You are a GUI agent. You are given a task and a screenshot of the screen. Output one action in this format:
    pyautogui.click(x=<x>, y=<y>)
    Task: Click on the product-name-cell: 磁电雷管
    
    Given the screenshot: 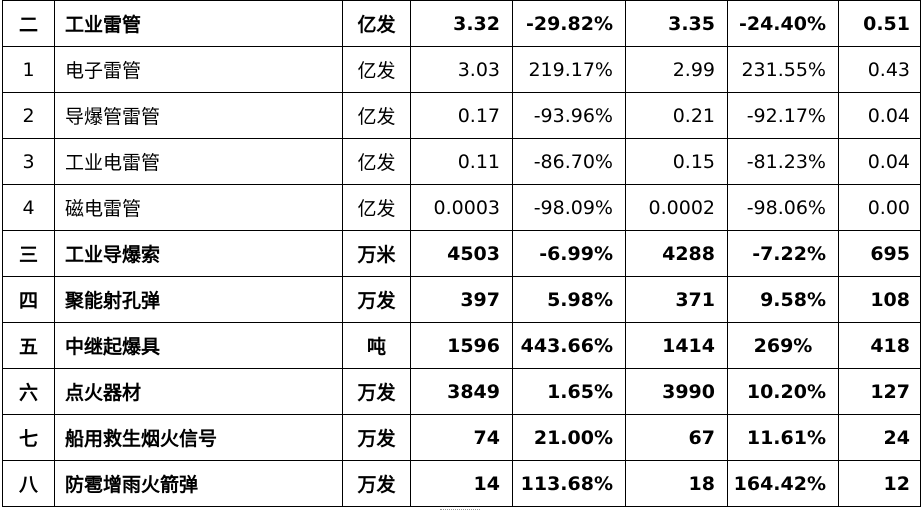 What is the action you would take?
    pyautogui.click(x=198, y=207)
    